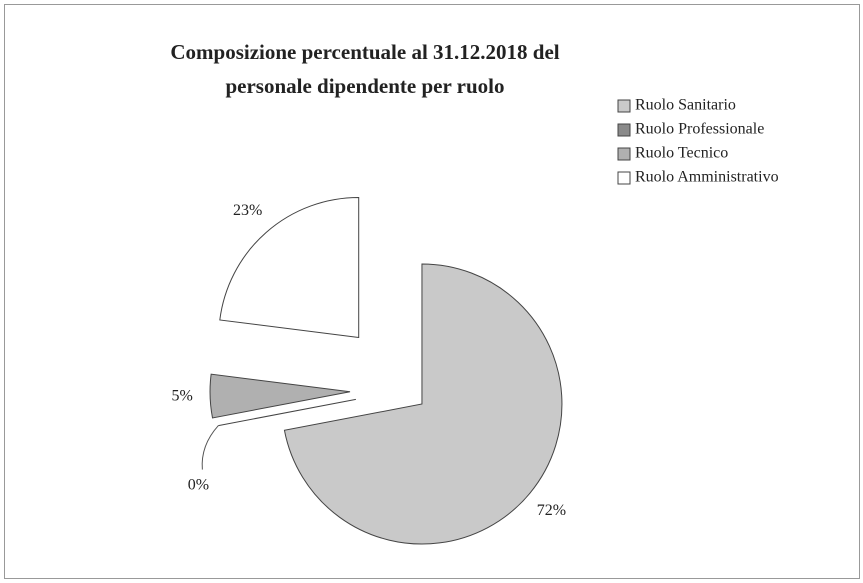  I want to click on data-label: 5%, so click(181, 396).